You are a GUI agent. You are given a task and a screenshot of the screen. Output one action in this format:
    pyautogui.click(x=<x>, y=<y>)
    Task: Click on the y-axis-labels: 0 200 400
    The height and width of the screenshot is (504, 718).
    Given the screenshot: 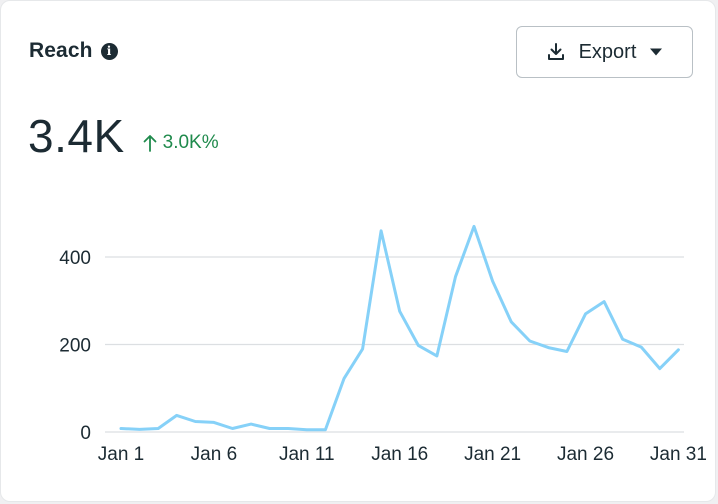 What is the action you would take?
    pyautogui.click(x=75, y=346)
    